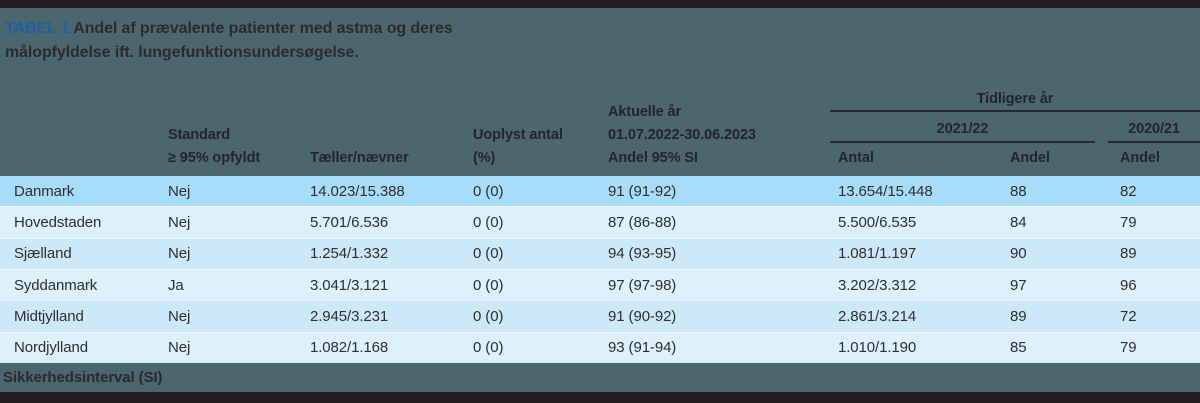 The height and width of the screenshot is (403, 1200). I want to click on cell-andel-95si: 94 (93-95), so click(642, 254).